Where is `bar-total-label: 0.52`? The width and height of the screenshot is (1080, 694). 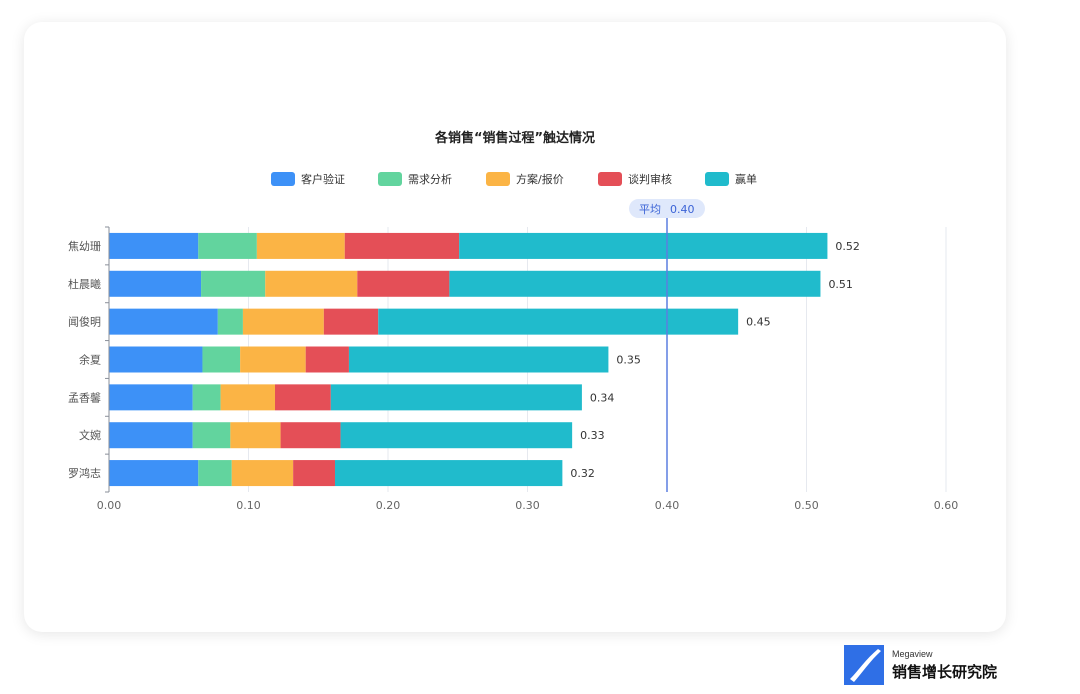
bar-total-label: 0.52 is located at coordinates (847, 246).